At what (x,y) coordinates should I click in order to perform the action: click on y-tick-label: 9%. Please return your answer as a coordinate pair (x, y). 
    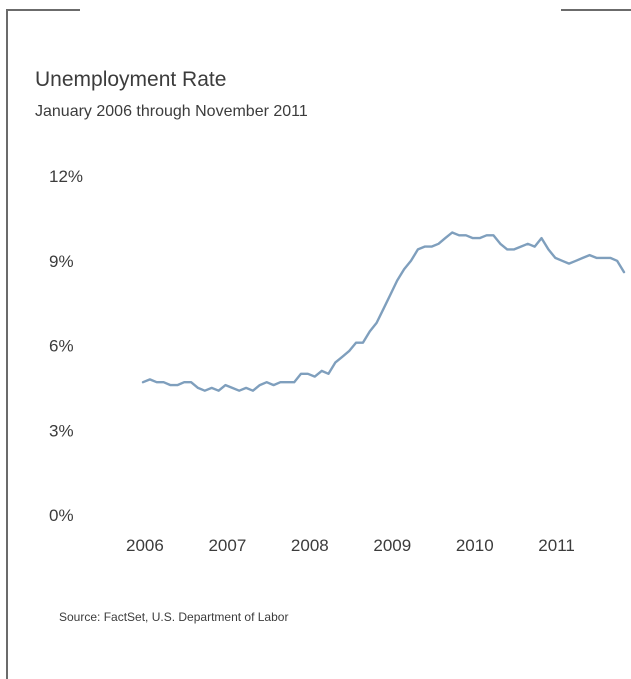
    Looking at the image, I should click on (61, 261).